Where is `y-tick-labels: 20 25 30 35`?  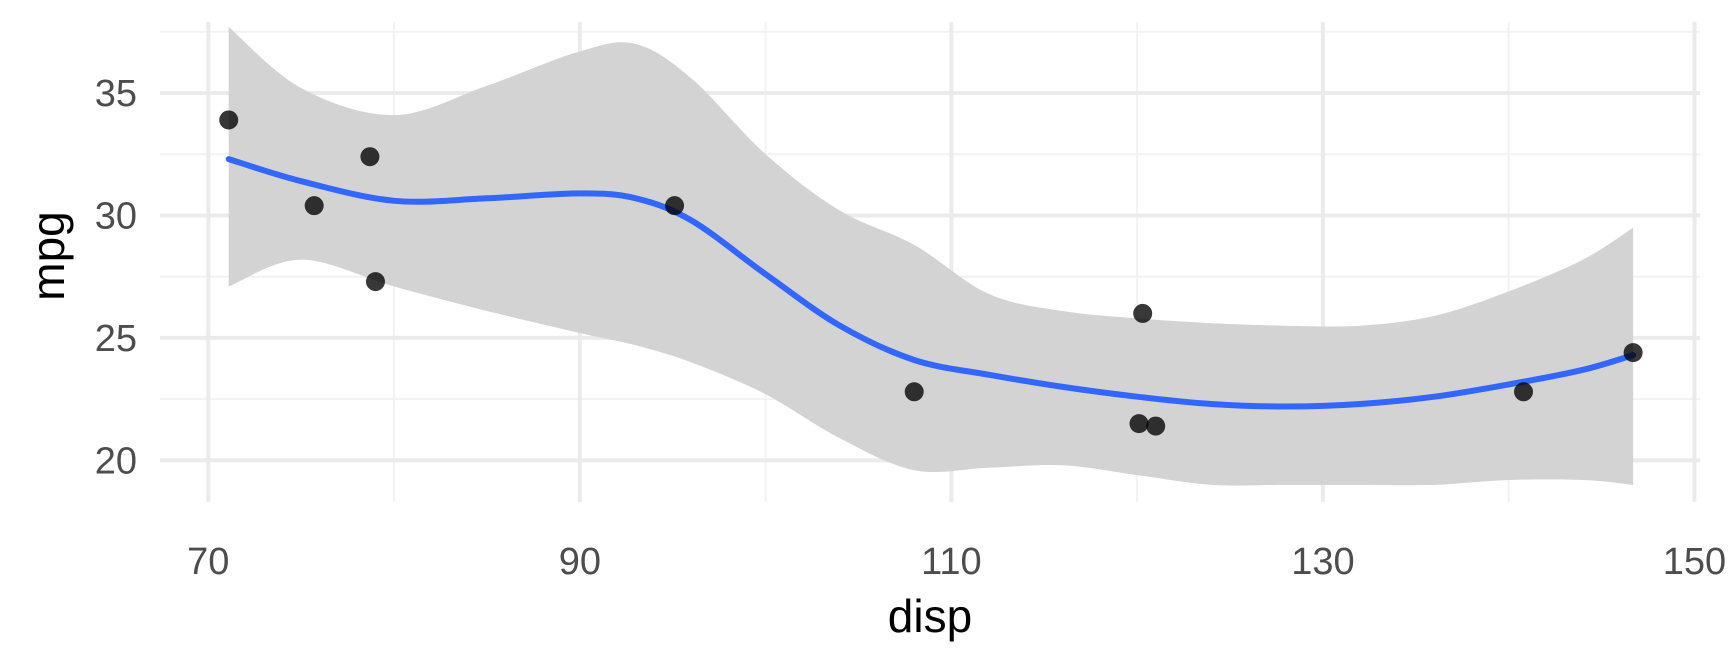 y-tick-labels: 20 25 30 35 is located at coordinates (116, 277).